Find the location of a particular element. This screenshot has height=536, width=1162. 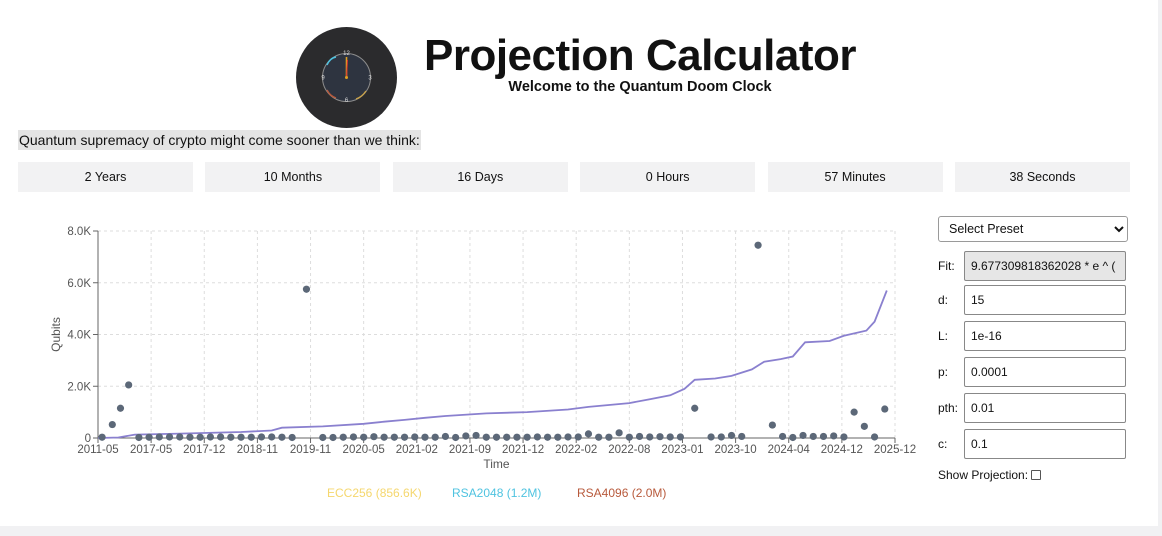

pth-row: pth: is located at coordinates (1033, 408).